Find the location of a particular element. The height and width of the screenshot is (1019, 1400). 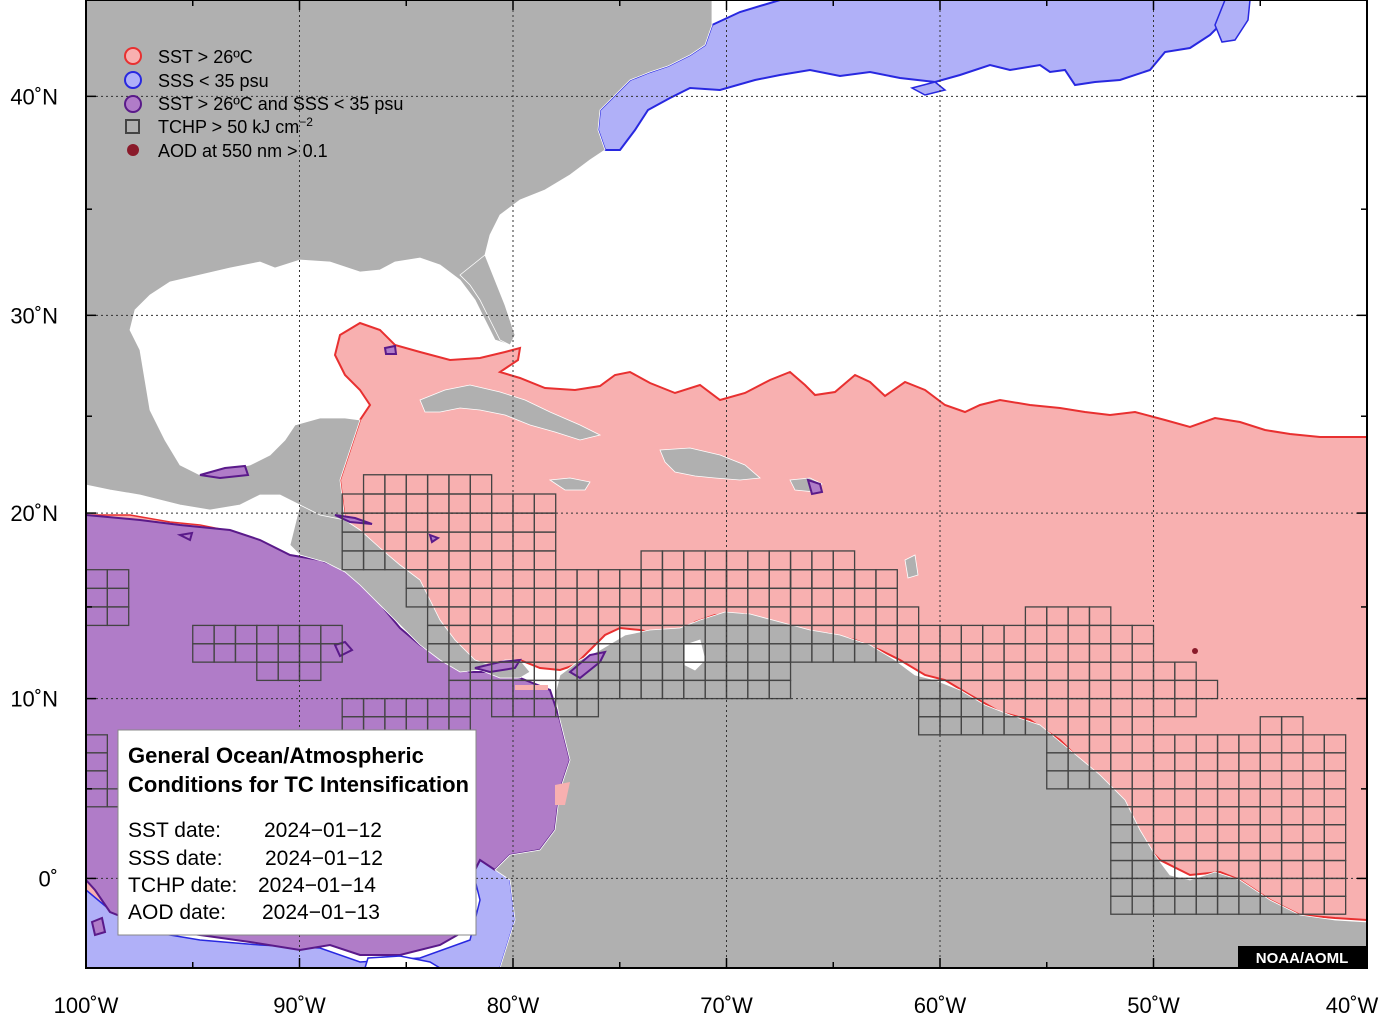

tchp-date-label: TCHP date: is located at coordinates (182, 885).